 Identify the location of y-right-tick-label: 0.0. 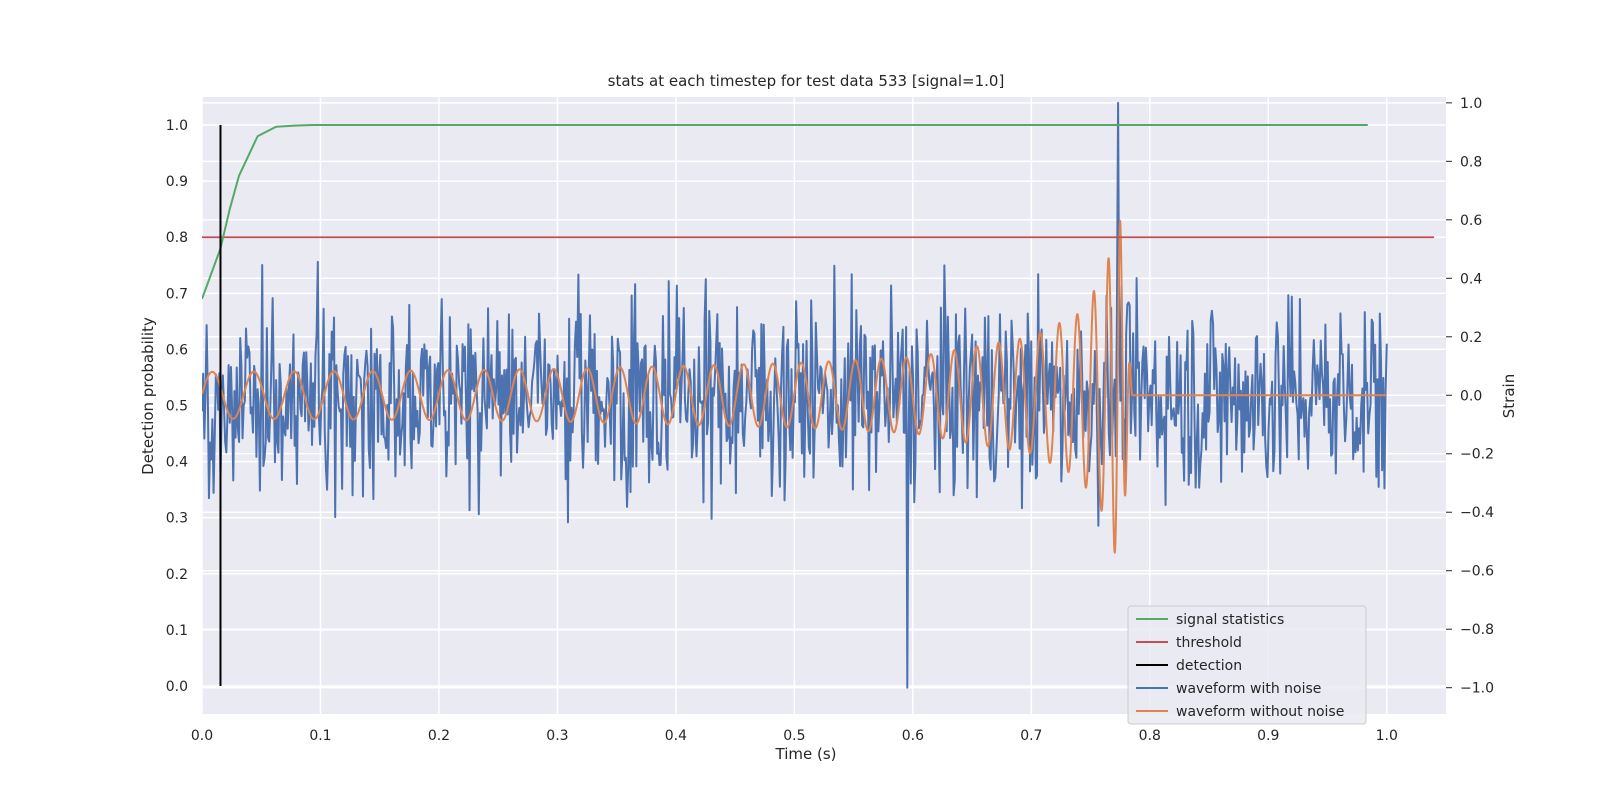
(1471, 396).